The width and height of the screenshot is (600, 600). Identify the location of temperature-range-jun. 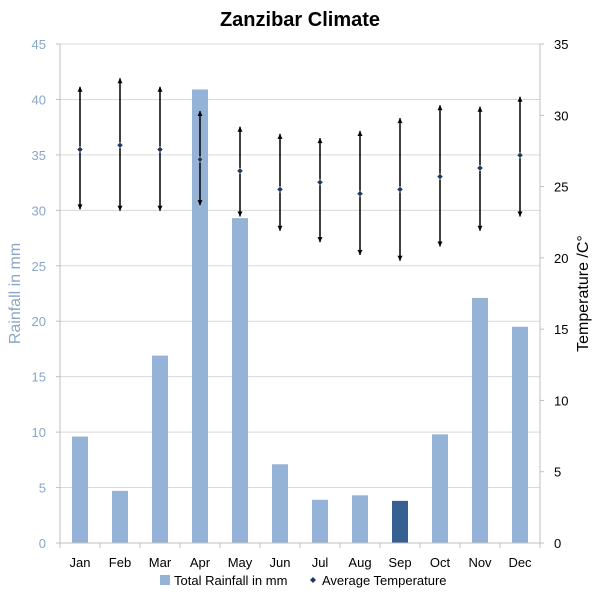
(280, 182).